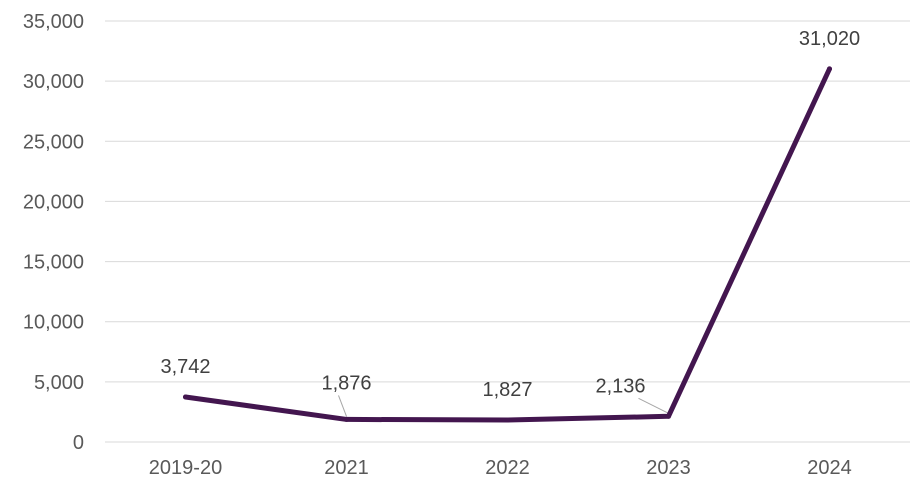 The height and width of the screenshot is (481, 912). I want to click on data-label: 1,876, so click(346, 383).